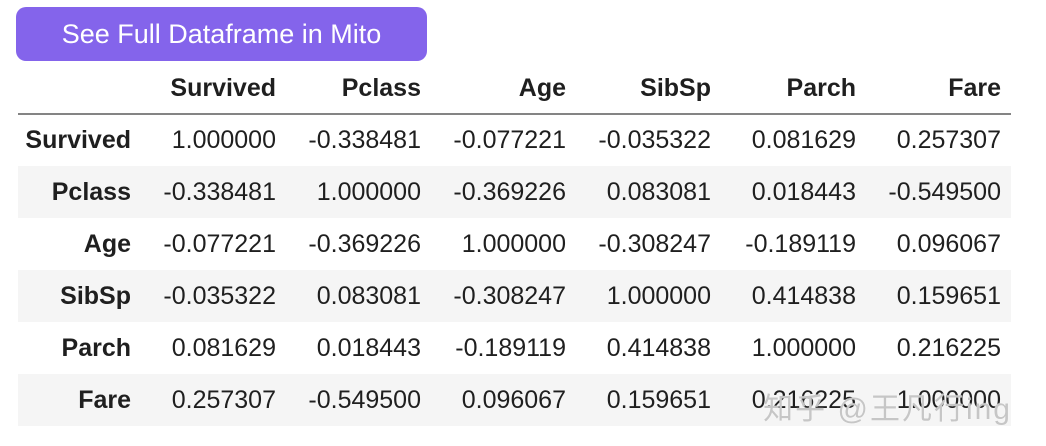 The height and width of the screenshot is (446, 1046). What do you see at coordinates (974, 88) in the screenshot?
I see `column-header-fare: Fare` at bounding box center [974, 88].